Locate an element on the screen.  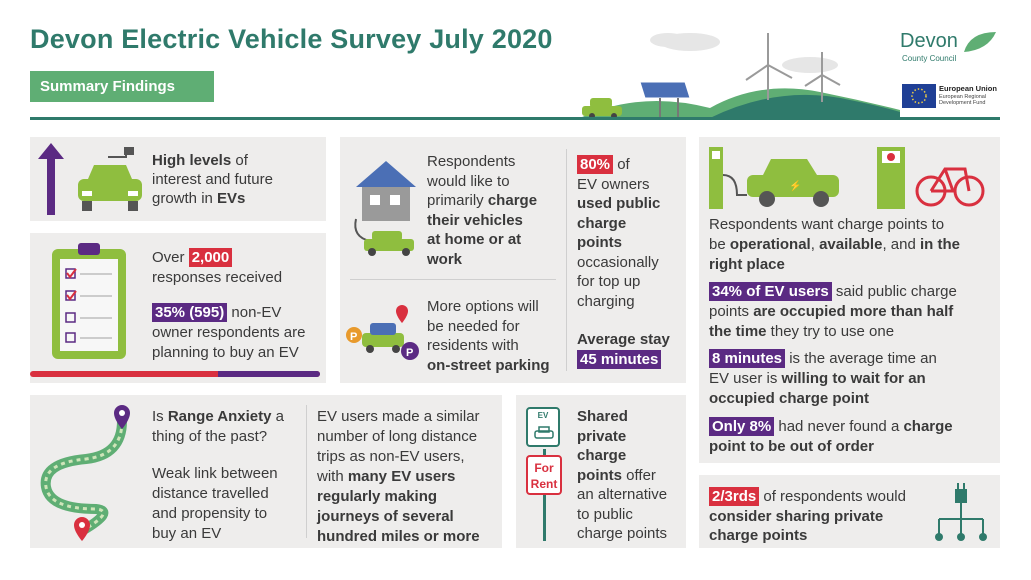
occupied-badge: 34% of EV users is located at coordinates (770, 291).